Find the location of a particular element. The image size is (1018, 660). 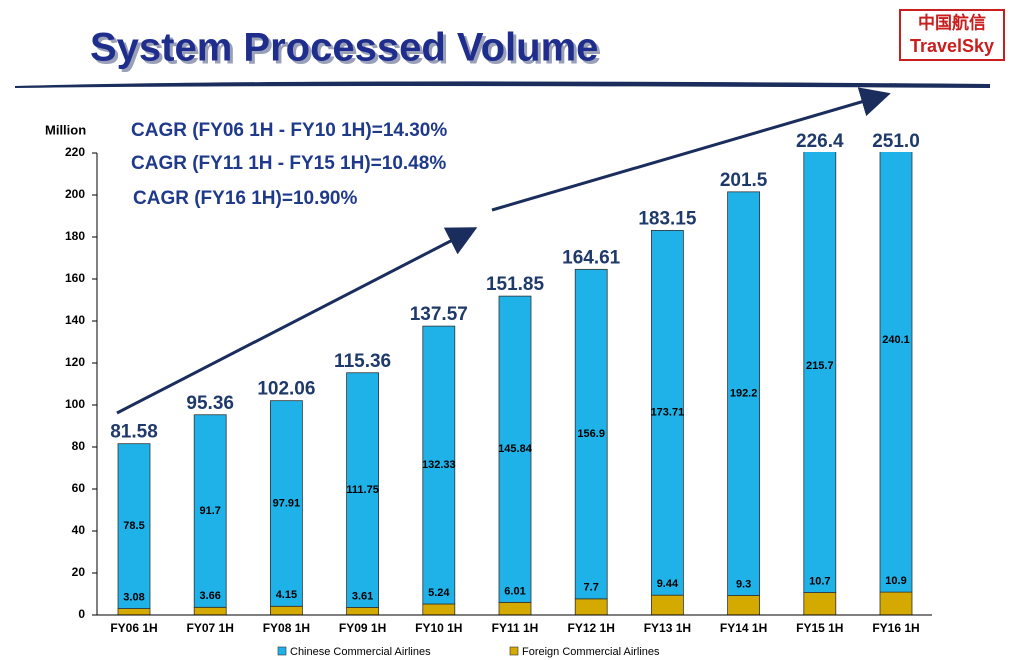

data-label: 145.84 is located at coordinates (515, 449).